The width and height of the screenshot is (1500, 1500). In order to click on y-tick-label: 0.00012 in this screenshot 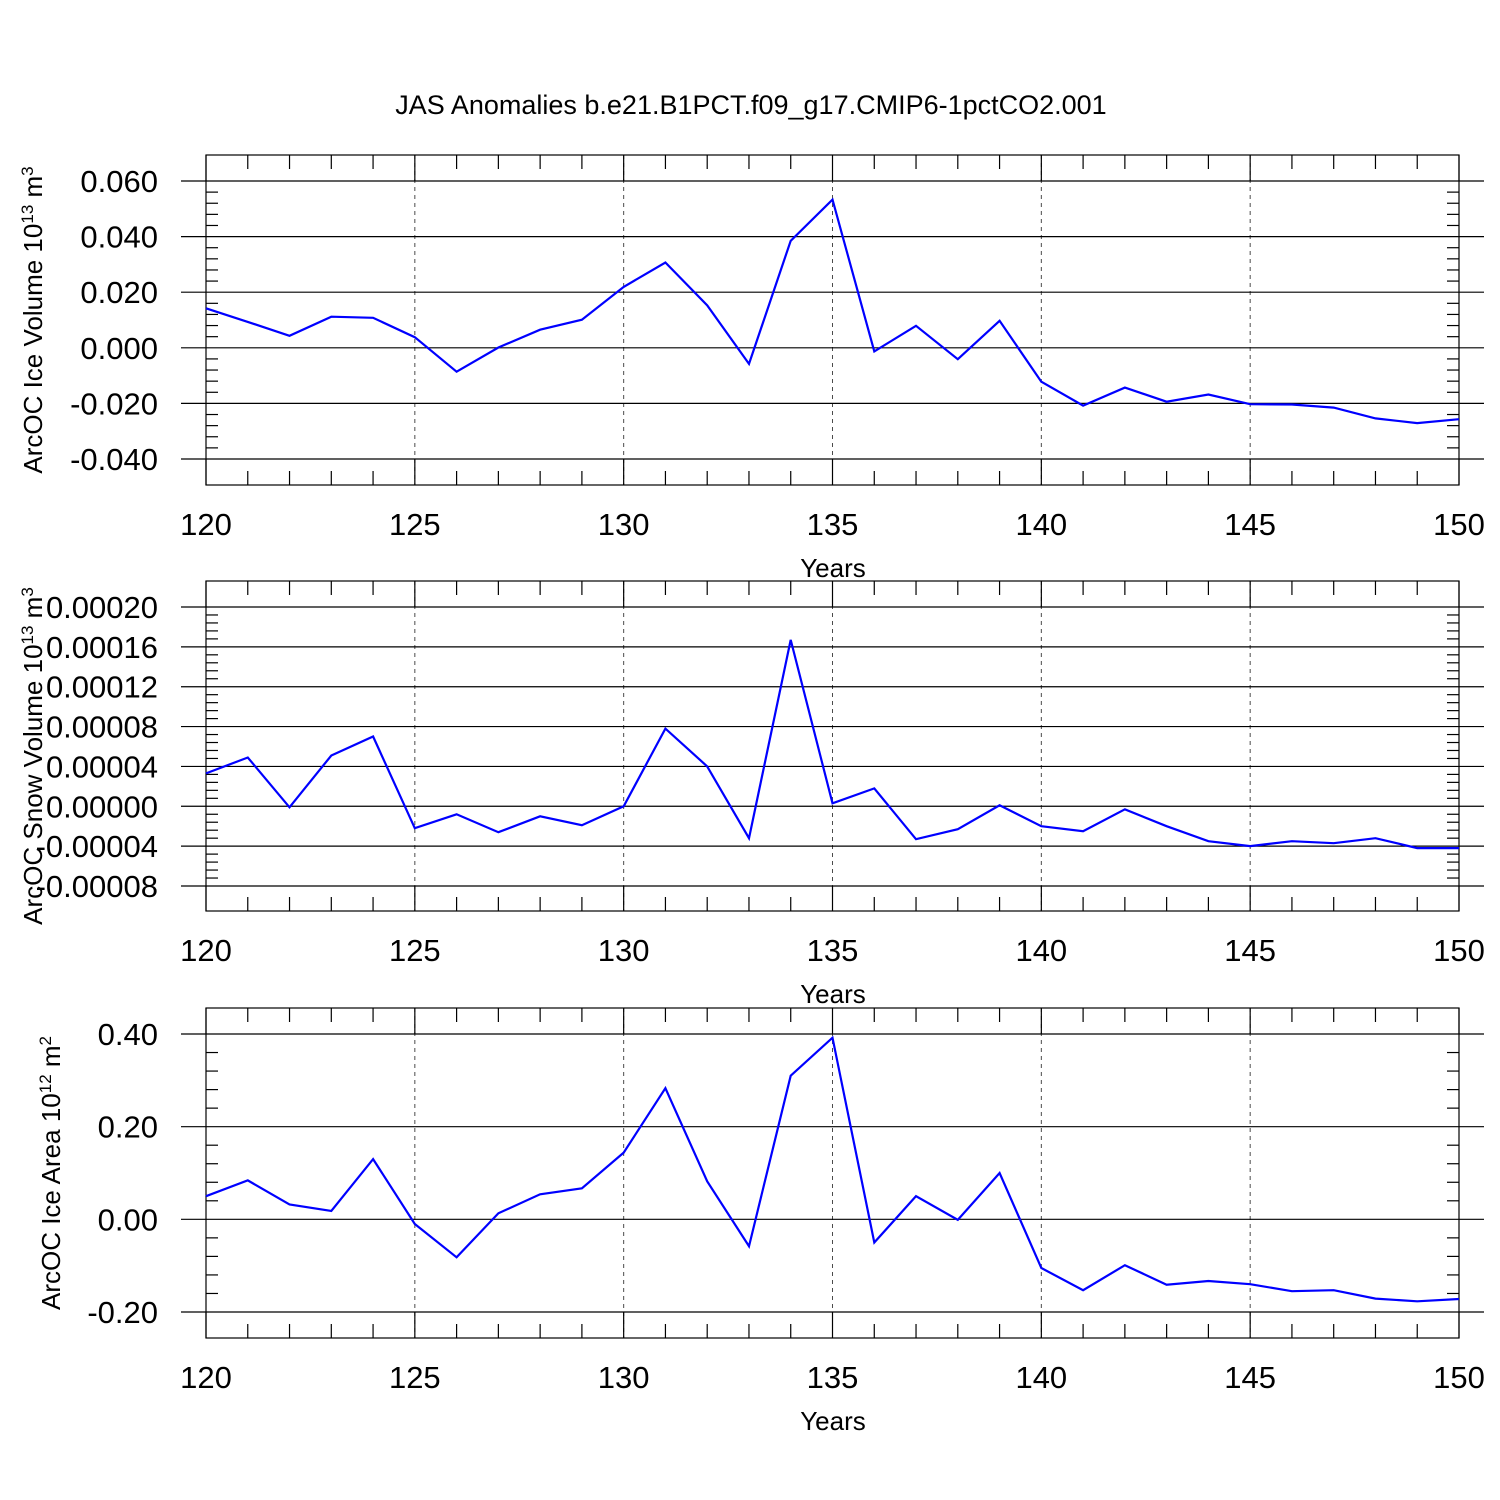, I will do `click(102, 687)`.